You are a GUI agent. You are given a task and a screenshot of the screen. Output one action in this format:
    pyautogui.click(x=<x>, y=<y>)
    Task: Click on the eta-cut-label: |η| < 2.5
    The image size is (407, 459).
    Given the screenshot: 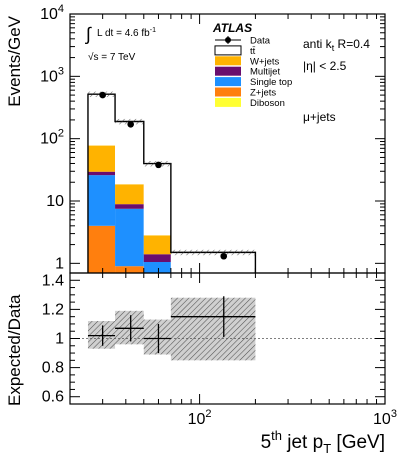 What is the action you would take?
    pyautogui.click(x=325, y=66)
    